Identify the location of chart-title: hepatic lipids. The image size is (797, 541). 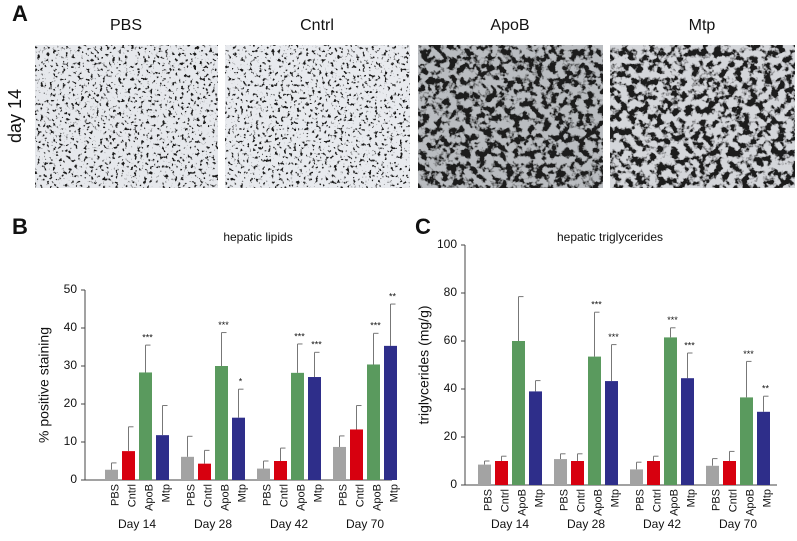
(257, 237).